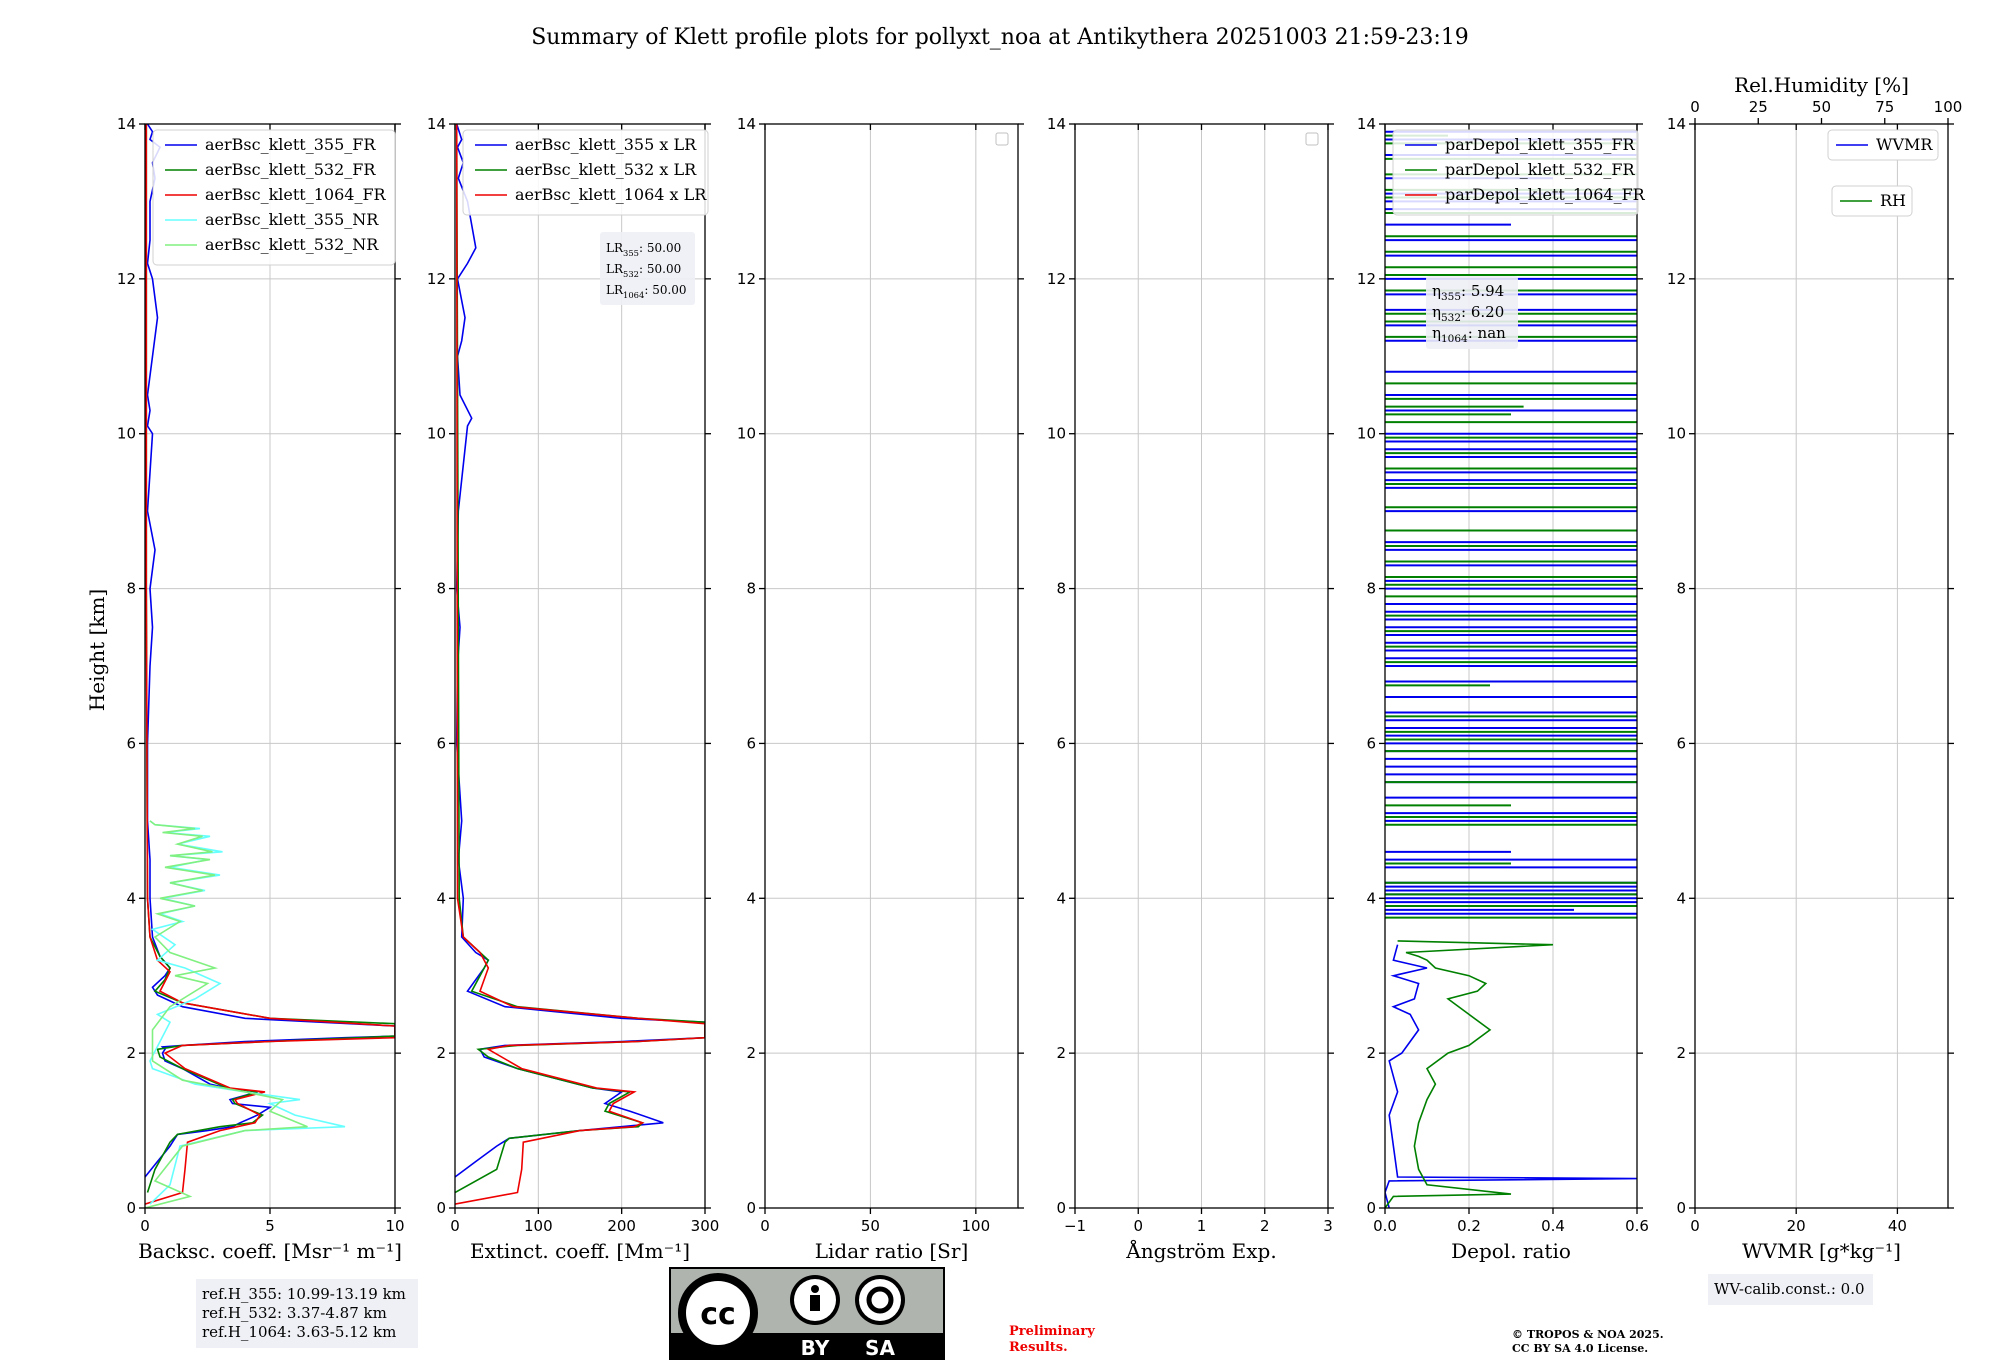 The width and height of the screenshot is (2000, 1360). I want to click on cc-license-badge: cc BY SA, so click(807, 1313).